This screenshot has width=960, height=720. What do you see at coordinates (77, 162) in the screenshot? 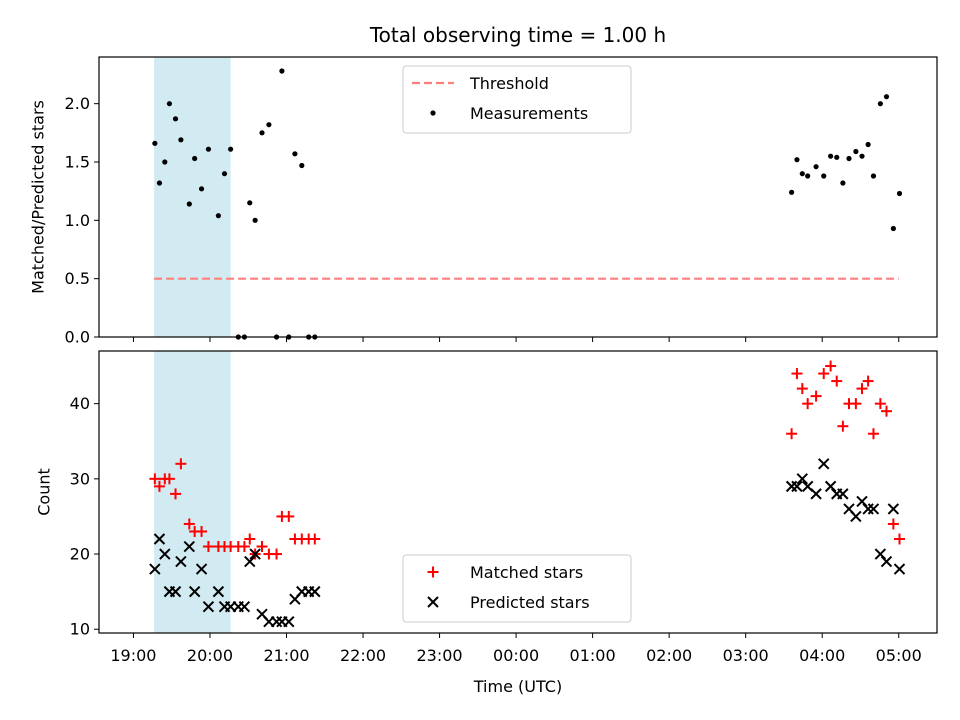
I see `y-tick-label: 1.5` at bounding box center [77, 162].